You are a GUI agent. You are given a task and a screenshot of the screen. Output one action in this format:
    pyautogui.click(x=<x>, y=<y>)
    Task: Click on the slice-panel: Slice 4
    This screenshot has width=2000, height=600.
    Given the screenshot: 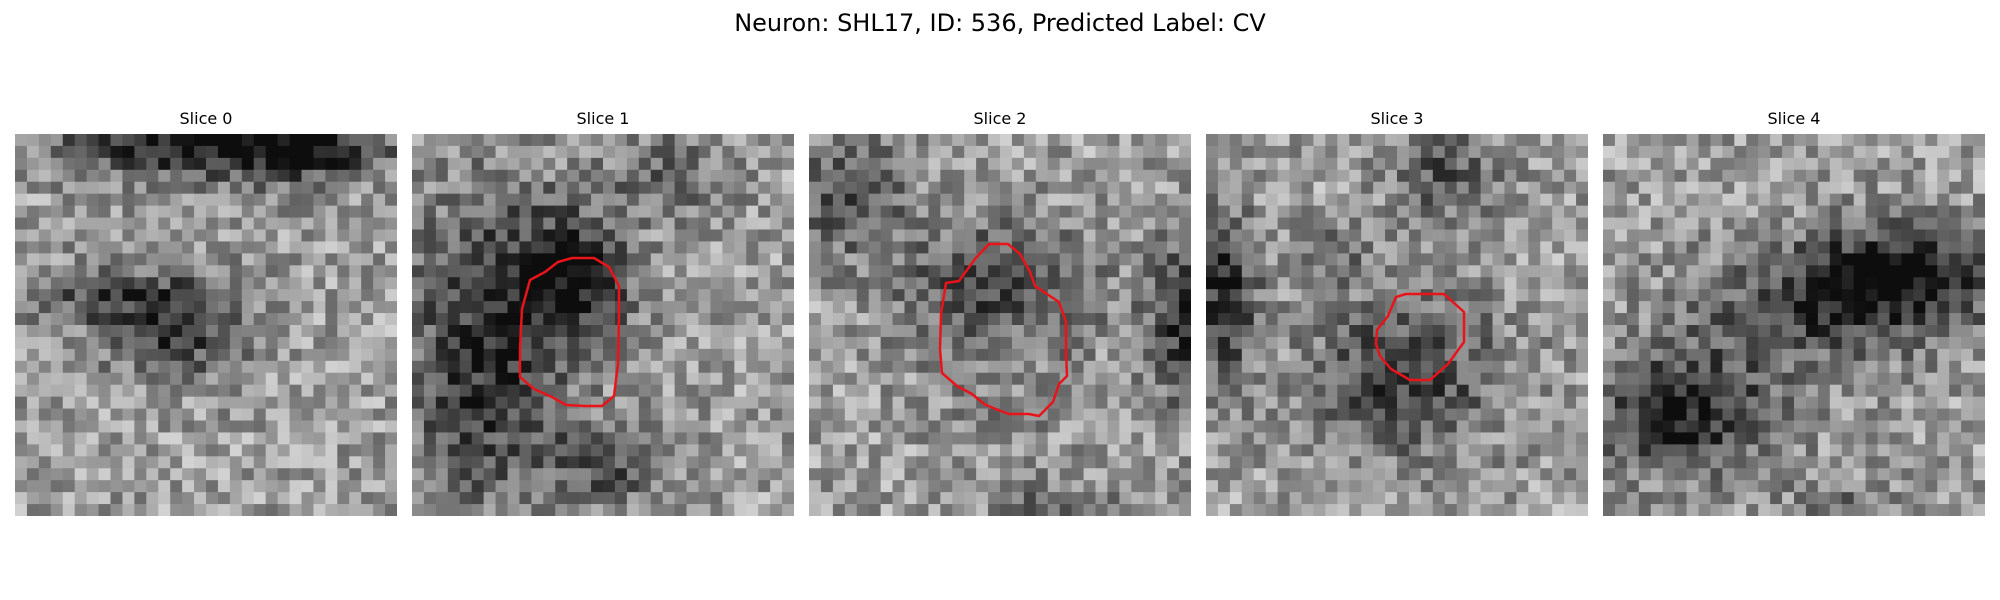 What is the action you would take?
    pyautogui.click(x=1794, y=312)
    